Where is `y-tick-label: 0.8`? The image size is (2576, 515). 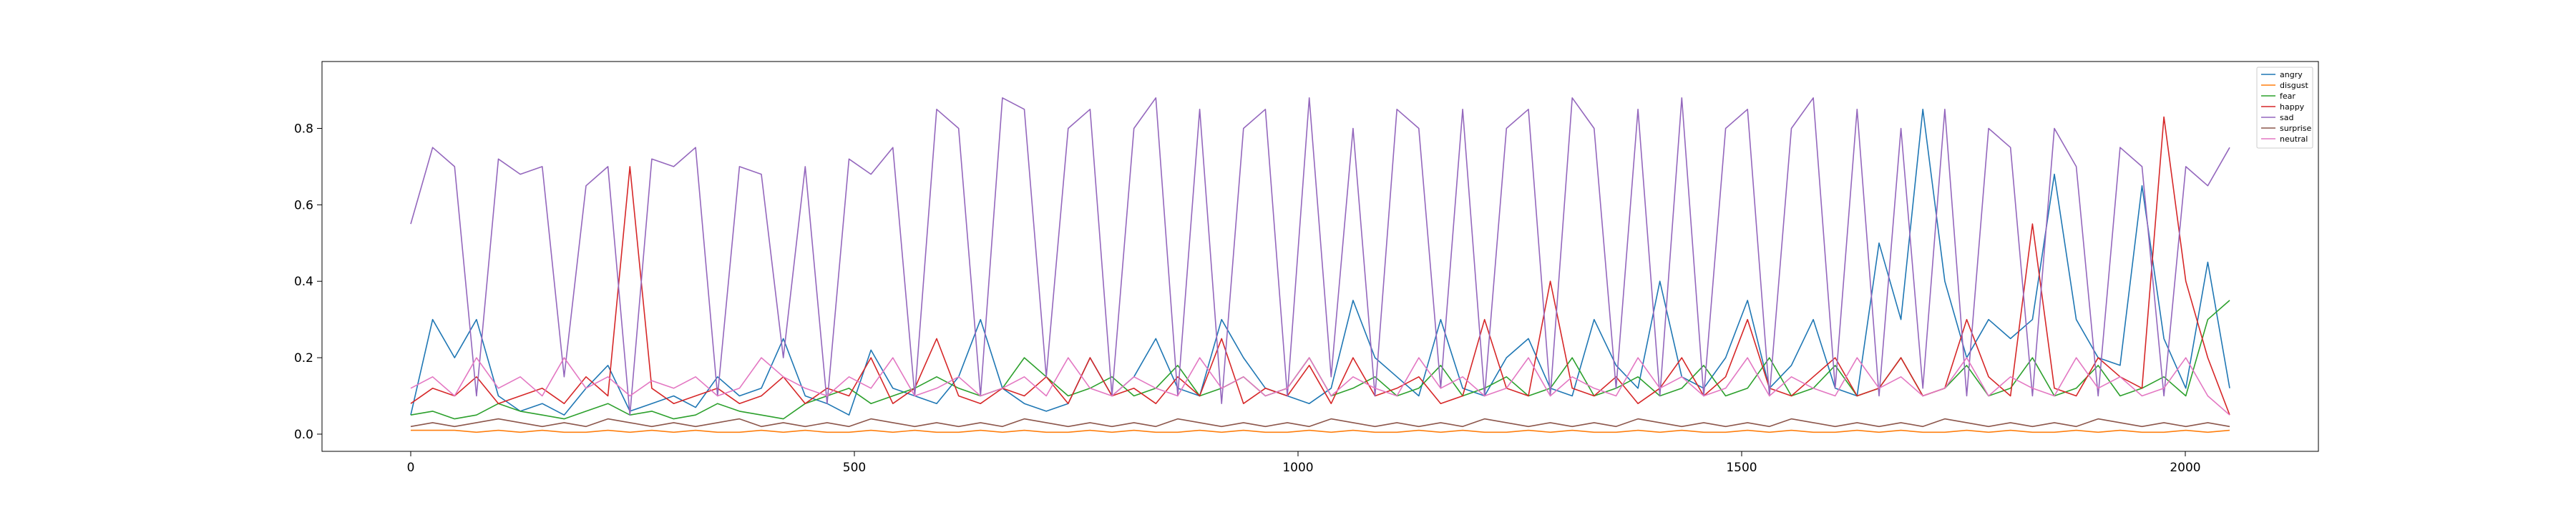 y-tick-label: 0.8 is located at coordinates (303, 129).